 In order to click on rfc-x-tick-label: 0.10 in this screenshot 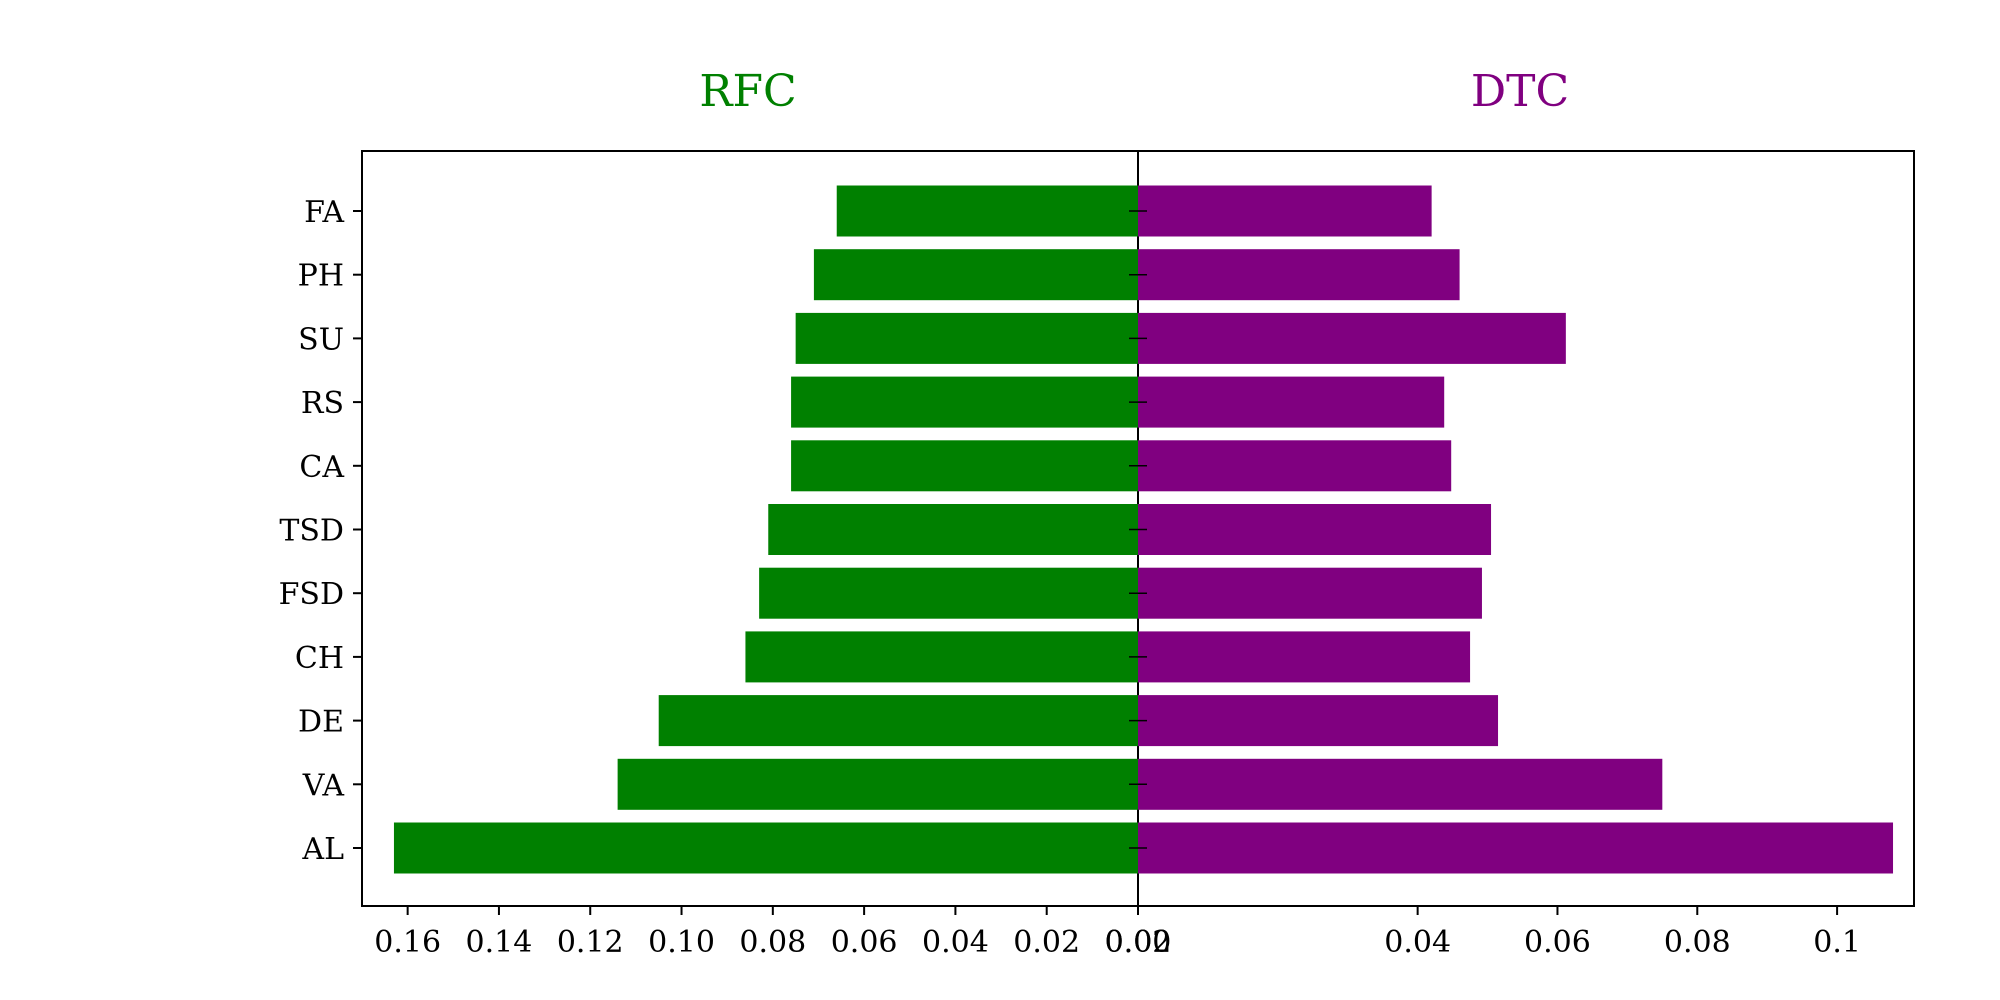, I will do `click(681, 942)`.